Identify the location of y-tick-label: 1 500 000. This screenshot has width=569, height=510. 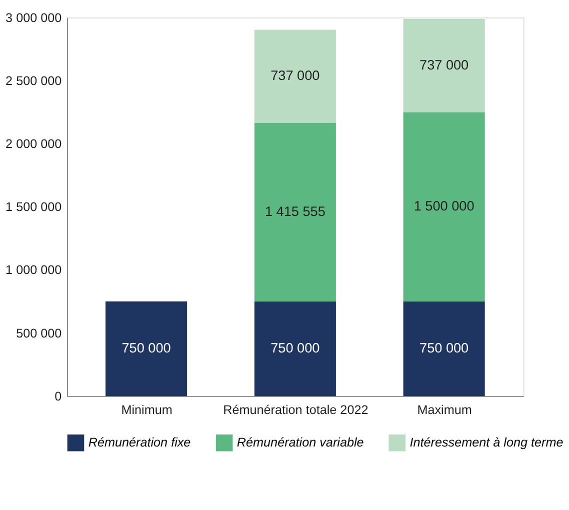
(34, 207).